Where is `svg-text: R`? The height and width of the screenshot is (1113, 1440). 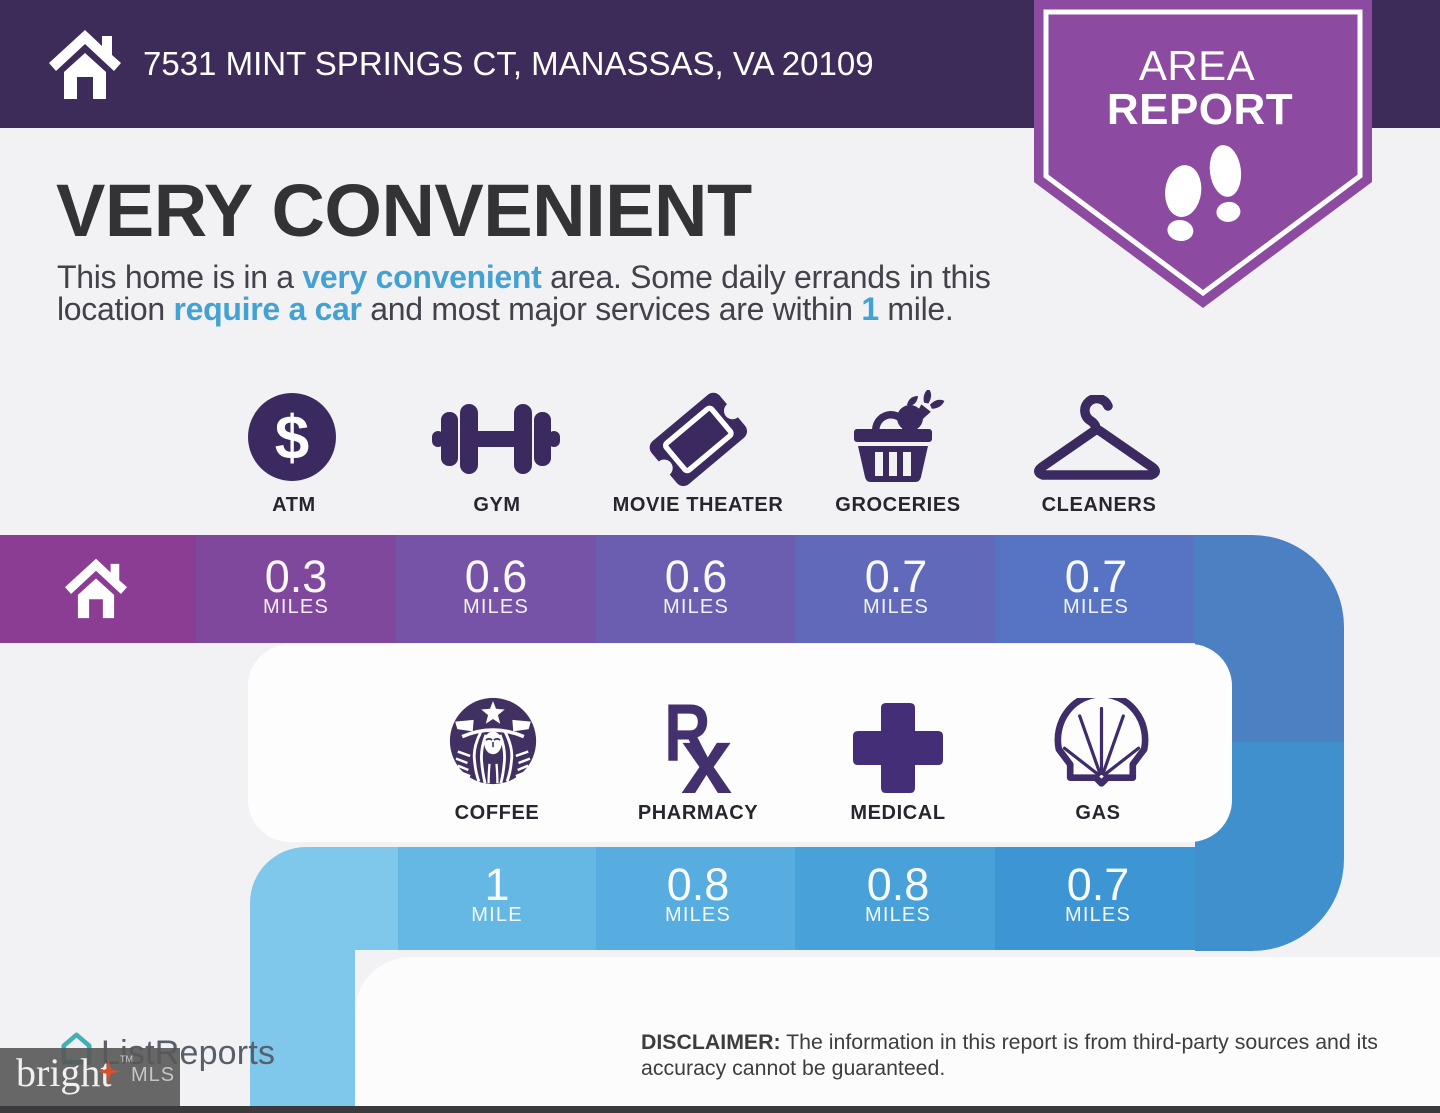
svg-text: R is located at coordinates (687, 738).